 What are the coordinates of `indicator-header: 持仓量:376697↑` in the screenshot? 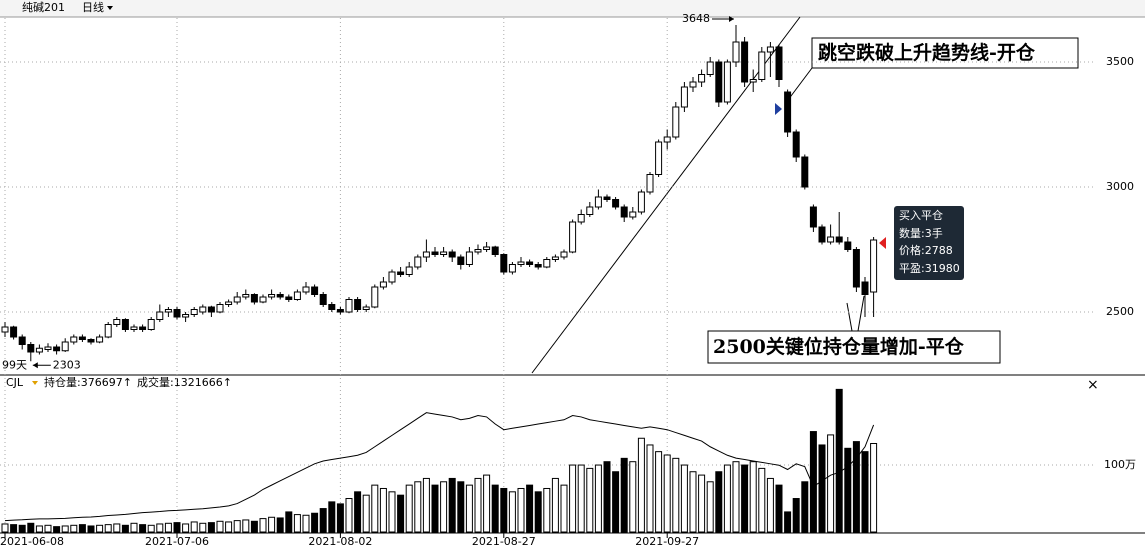 It's located at (88, 382).